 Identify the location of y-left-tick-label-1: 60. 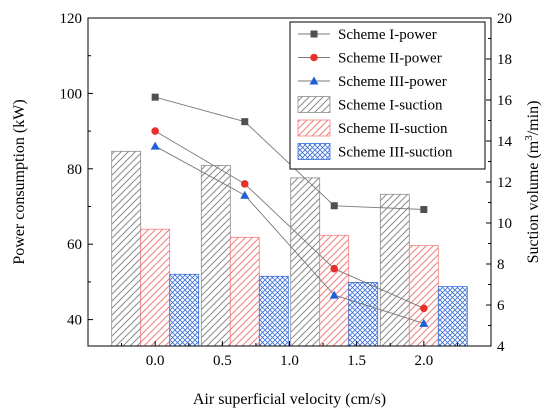
(74, 245).